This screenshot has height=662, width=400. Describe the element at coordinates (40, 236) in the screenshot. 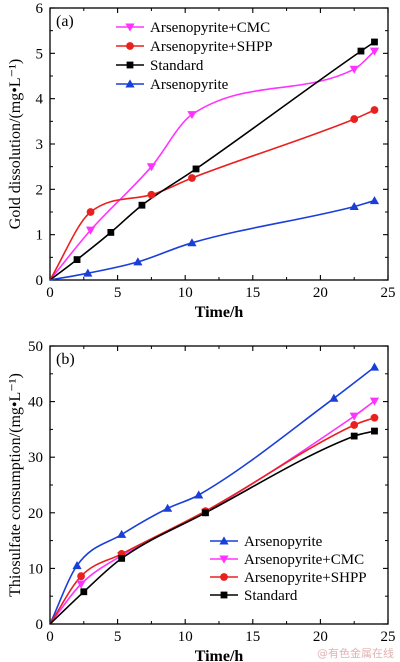

I see `y-tick-label: 1` at that location.